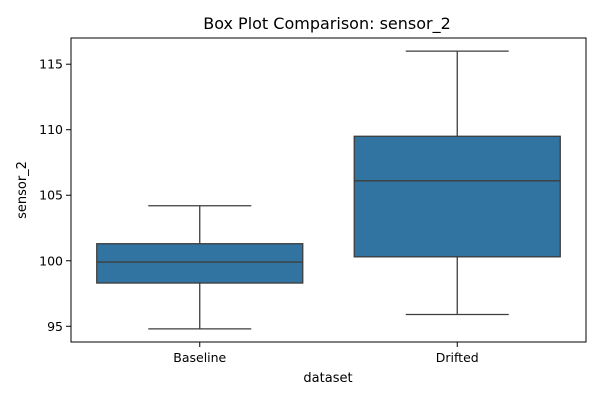  I want to click on x-tick-label-baseline: Baseline, so click(199, 357).